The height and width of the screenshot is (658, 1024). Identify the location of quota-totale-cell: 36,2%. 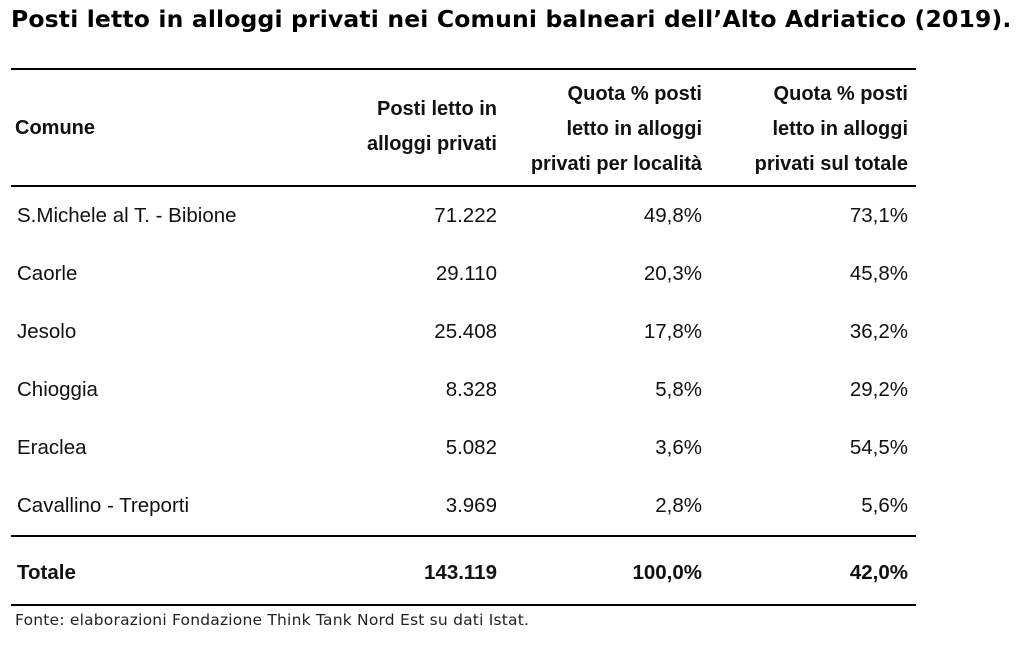
(878, 331).